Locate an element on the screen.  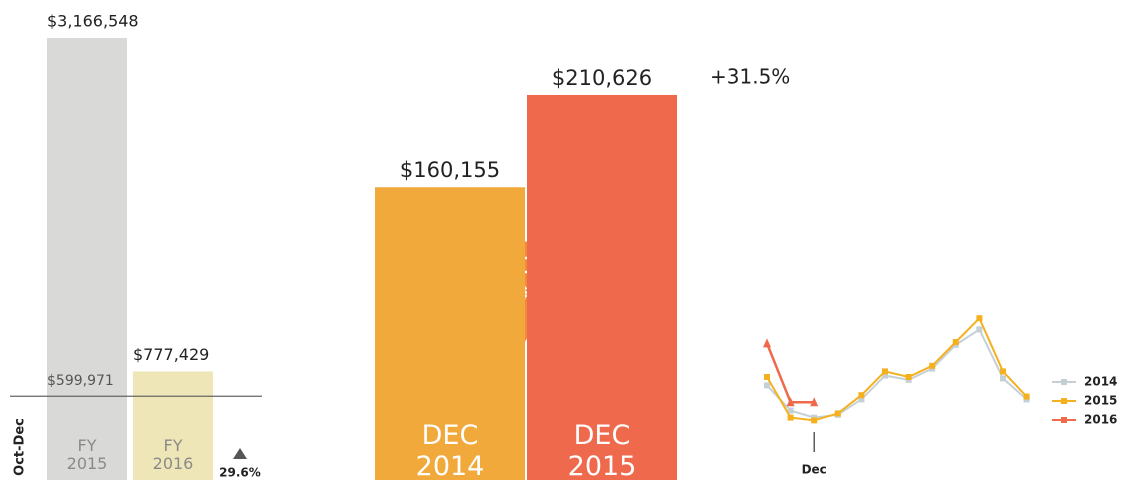
reference-name: Oct-Dec is located at coordinates (20, 447).